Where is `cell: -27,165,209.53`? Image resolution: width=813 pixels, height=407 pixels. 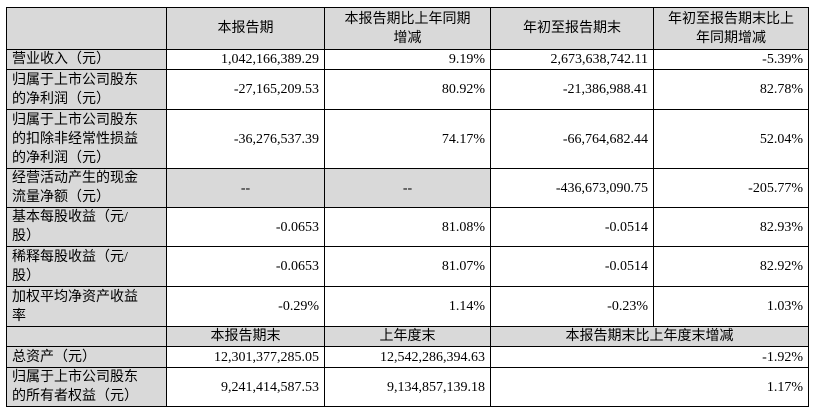
cell: -27,165,209.53 is located at coordinates (245, 89).